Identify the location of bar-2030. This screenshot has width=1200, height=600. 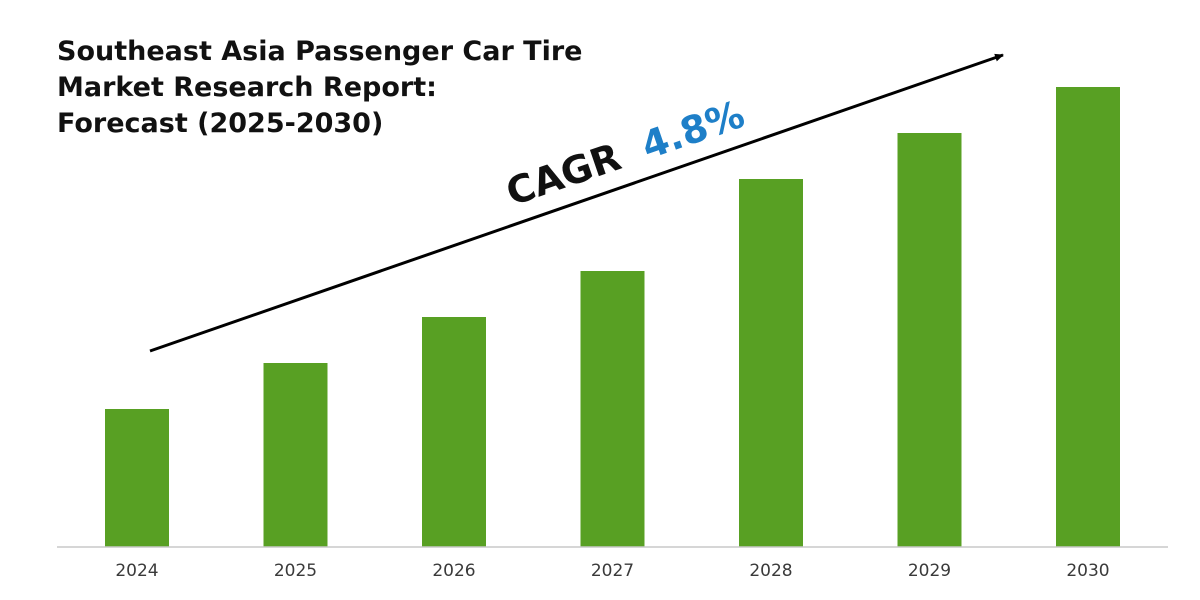
(1088, 317).